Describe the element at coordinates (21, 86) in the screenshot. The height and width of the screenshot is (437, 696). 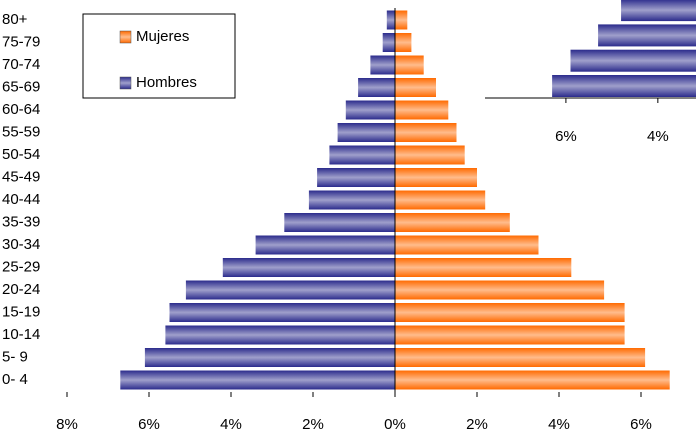
I see `y-tick-label: 65-69` at that location.